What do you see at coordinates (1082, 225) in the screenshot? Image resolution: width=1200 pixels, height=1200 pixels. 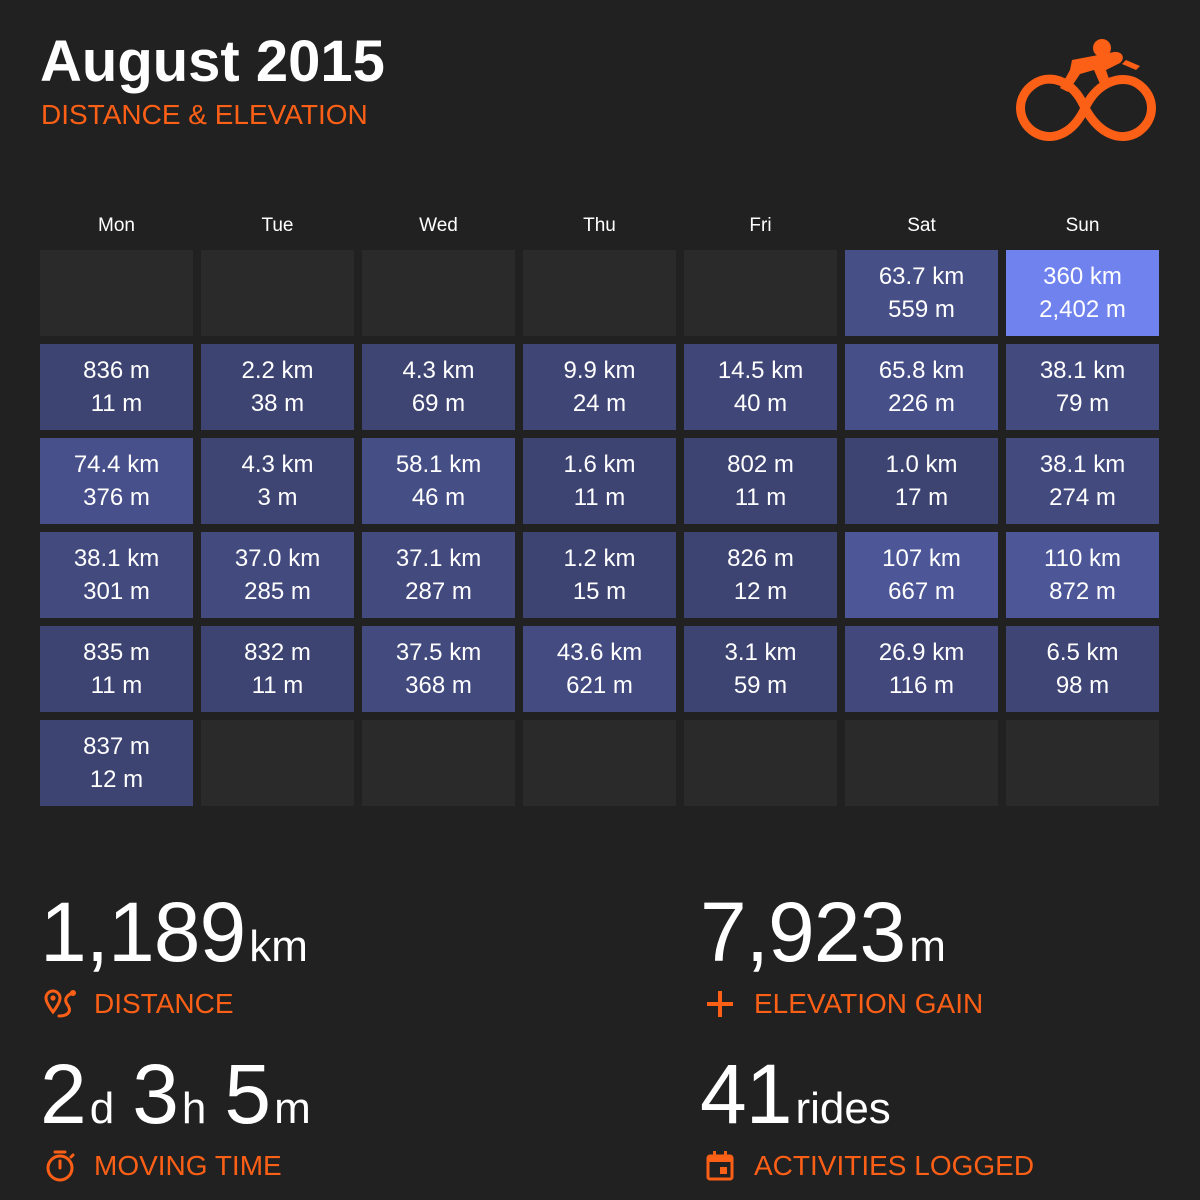 I see `weekday-label: Sun` at bounding box center [1082, 225].